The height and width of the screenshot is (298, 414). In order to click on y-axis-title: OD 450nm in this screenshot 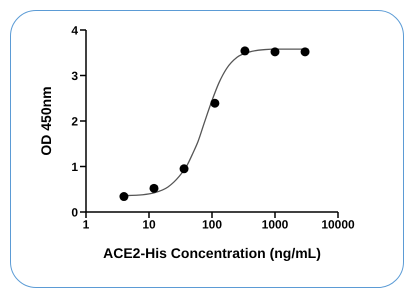, I will do `click(46, 121)`.